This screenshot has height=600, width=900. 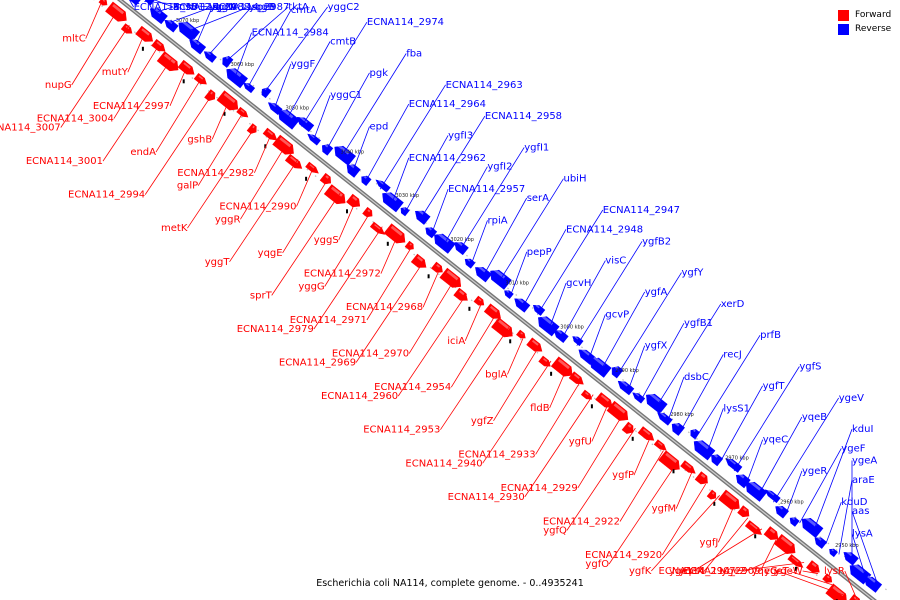 I want to click on gene-label: ECNA114_2963, so click(x=484, y=85).